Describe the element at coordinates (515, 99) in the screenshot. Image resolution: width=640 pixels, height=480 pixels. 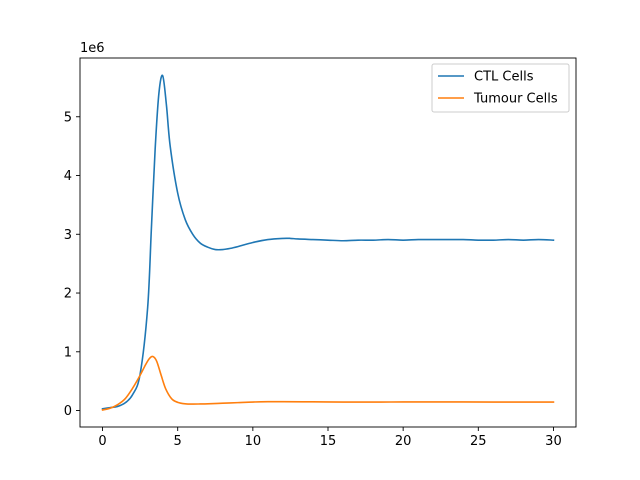
I see `legend-label: Tumour Cells` at that location.